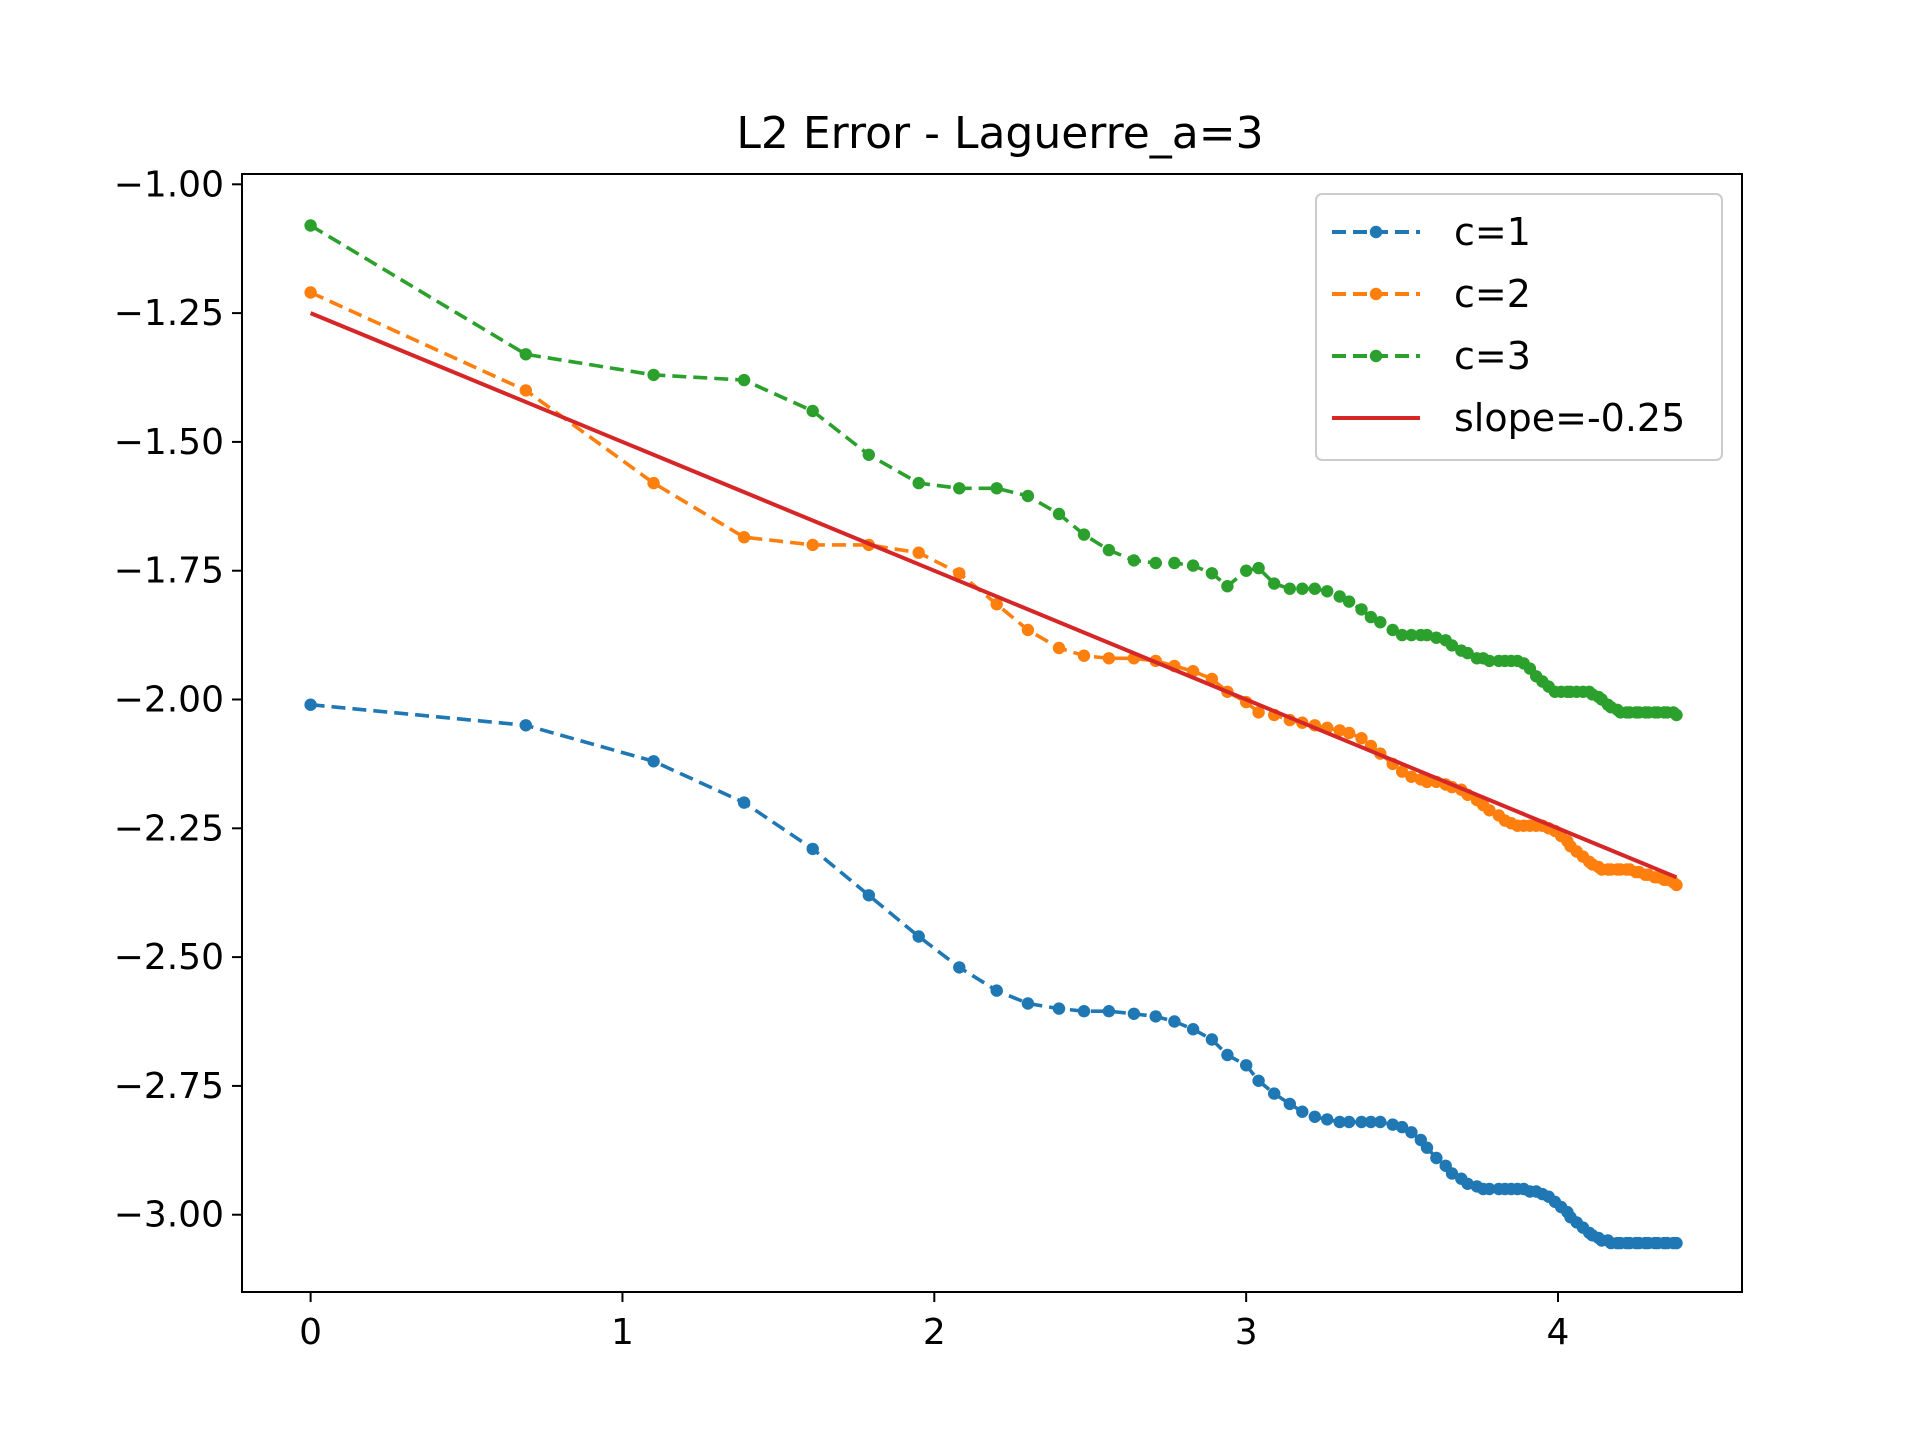 This screenshot has height=1440, width=1920. I want to click on x-tick-label: 3, so click(1246, 1332).